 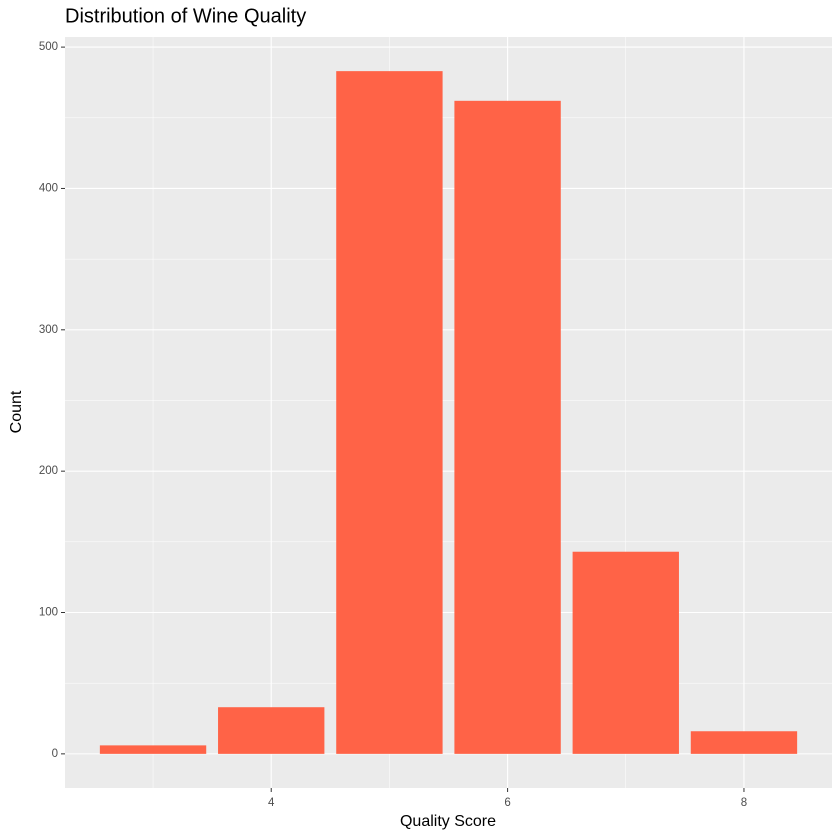 What do you see at coordinates (16, 411) in the screenshot?
I see `y-axis-label: Count` at bounding box center [16, 411].